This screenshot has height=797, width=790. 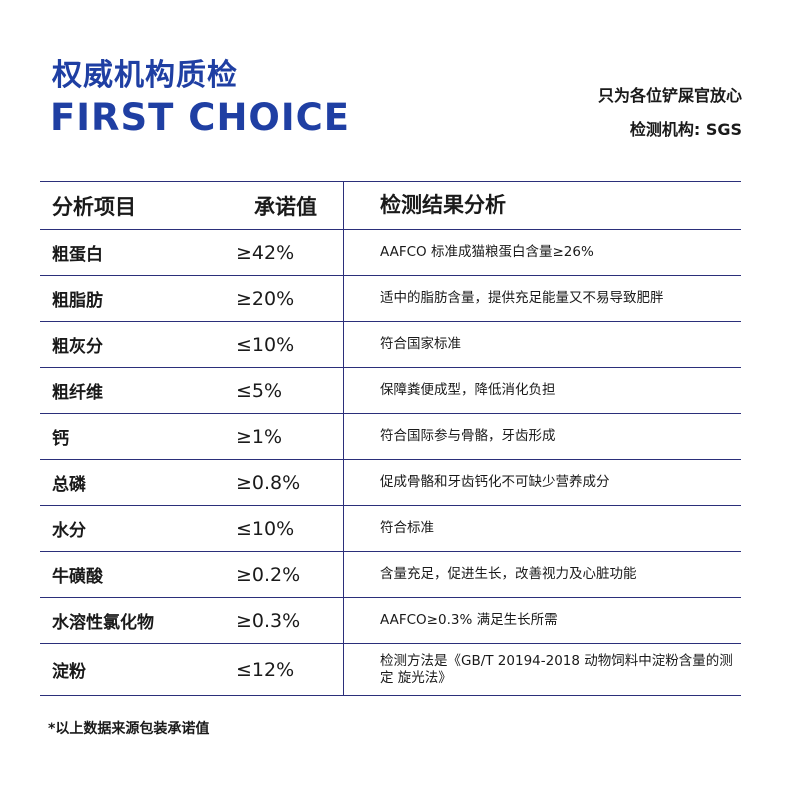 I want to click on row-analysis: AAFCO 标准成猫粮蛋白含量≥26%, so click(x=542, y=252).